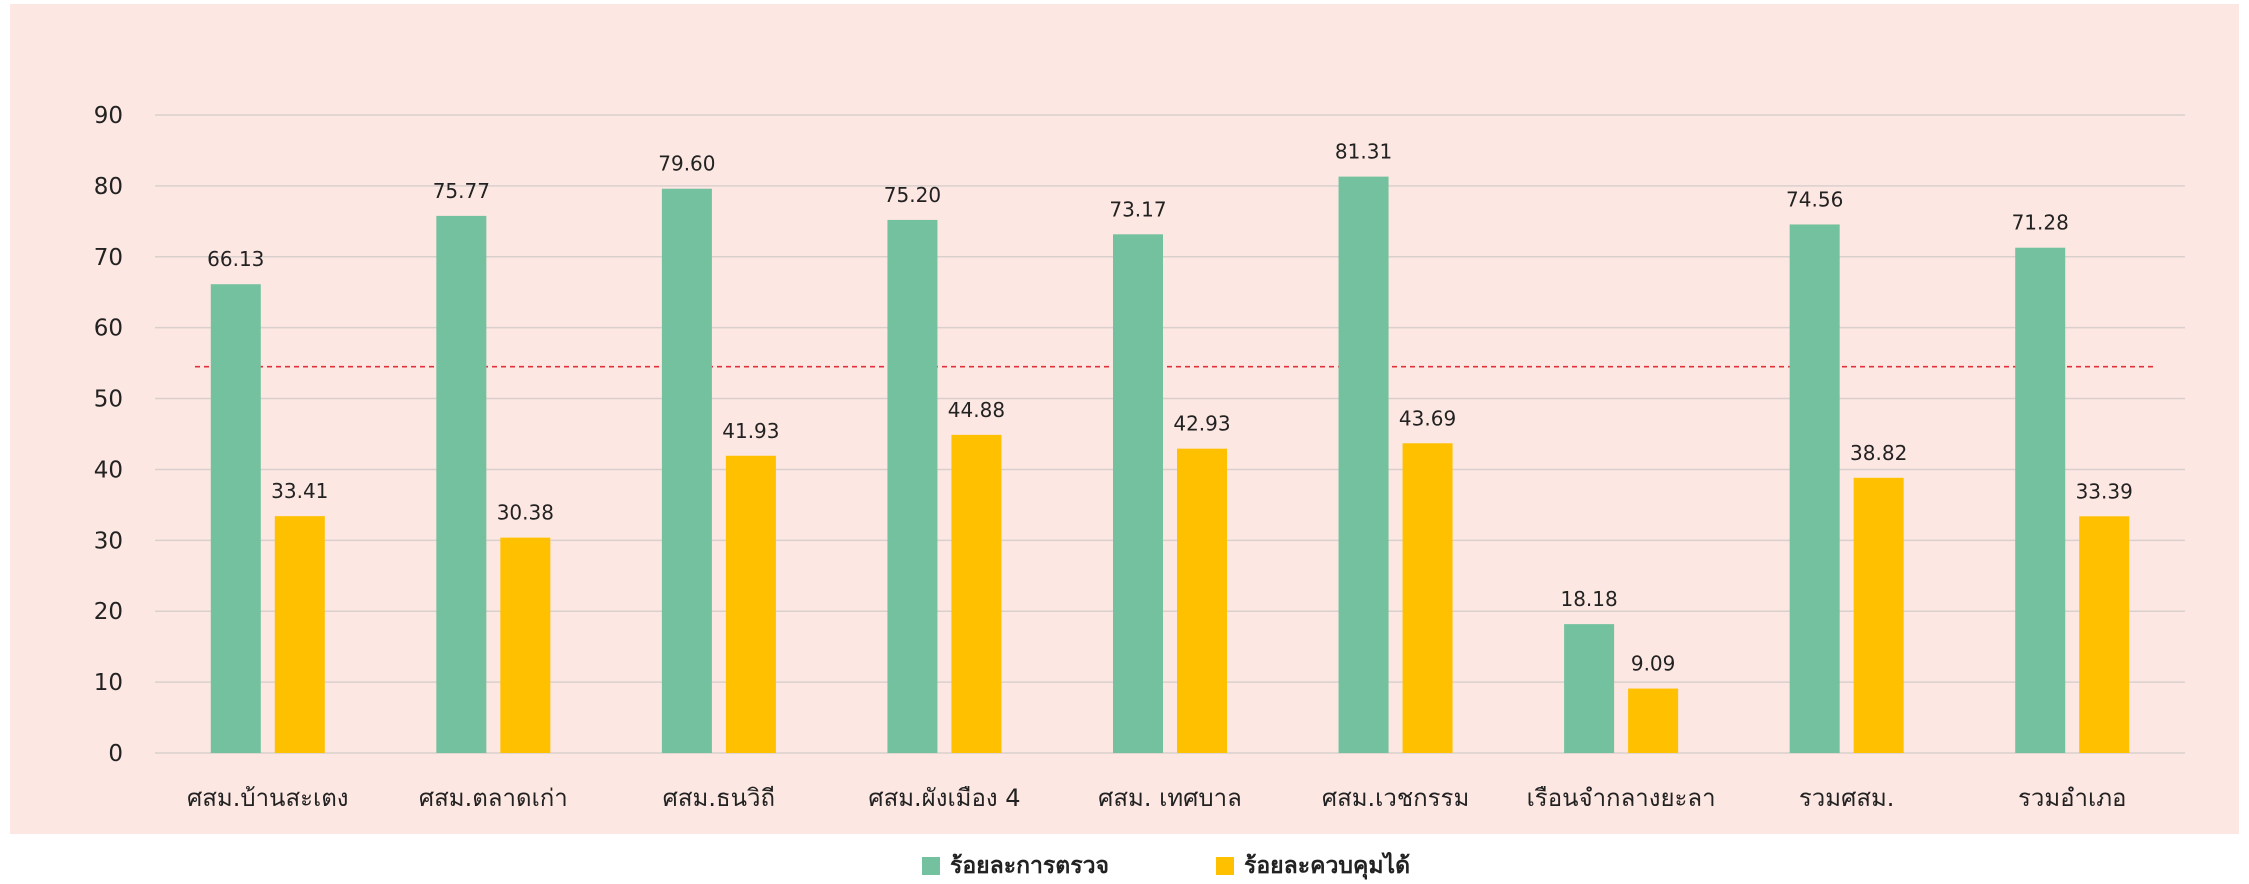 The image size is (2249, 884). What do you see at coordinates (2040, 223) in the screenshot?
I see `data-label: 71.28` at bounding box center [2040, 223].